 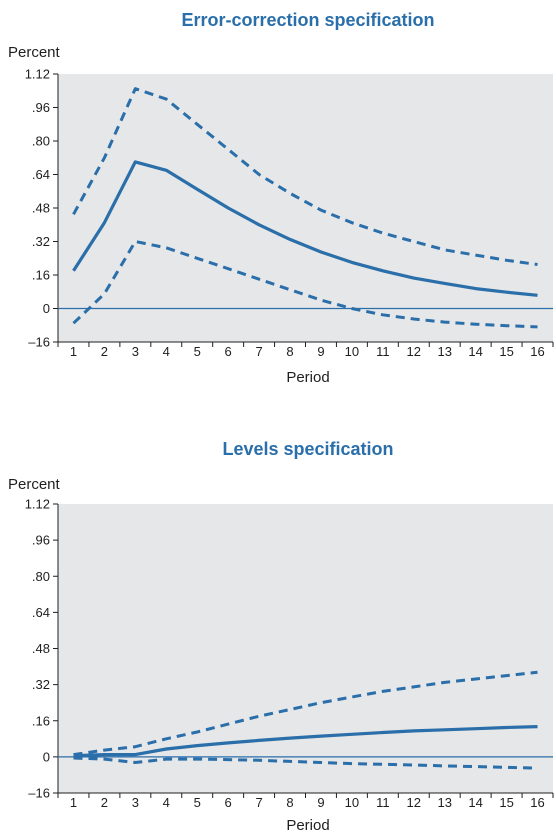 I want to click on chart-title: Error-correction specification, so click(x=307, y=20).